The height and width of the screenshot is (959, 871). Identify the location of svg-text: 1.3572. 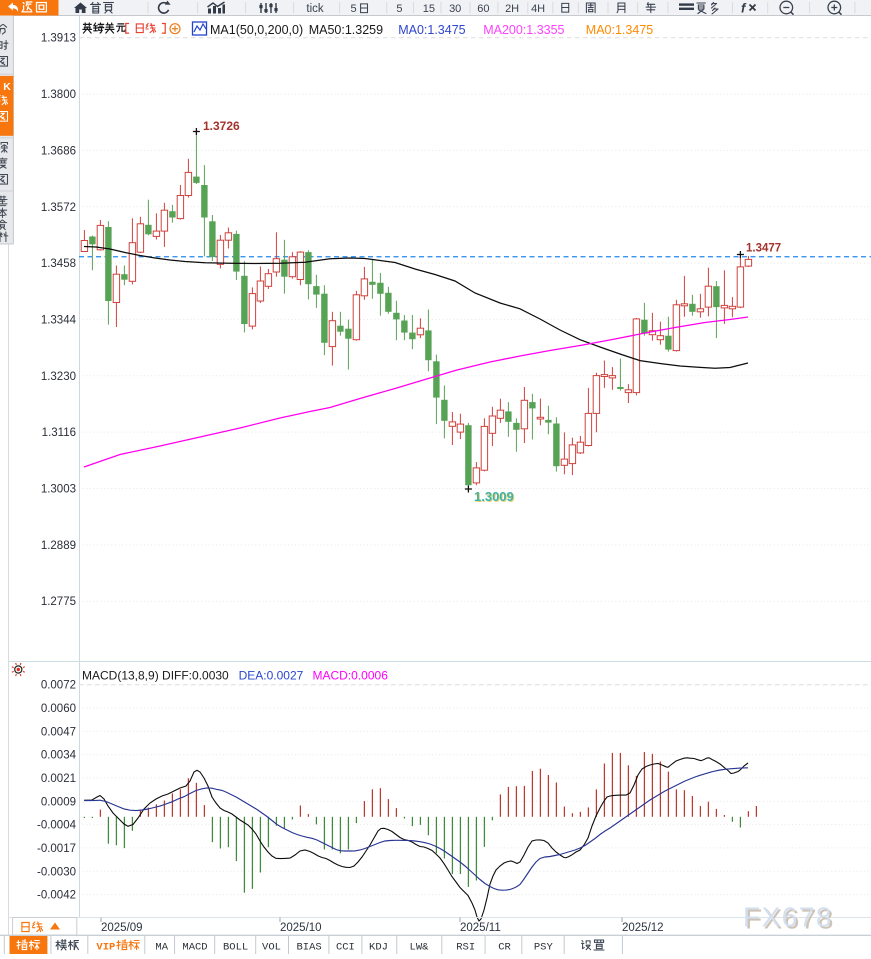
(58, 208).